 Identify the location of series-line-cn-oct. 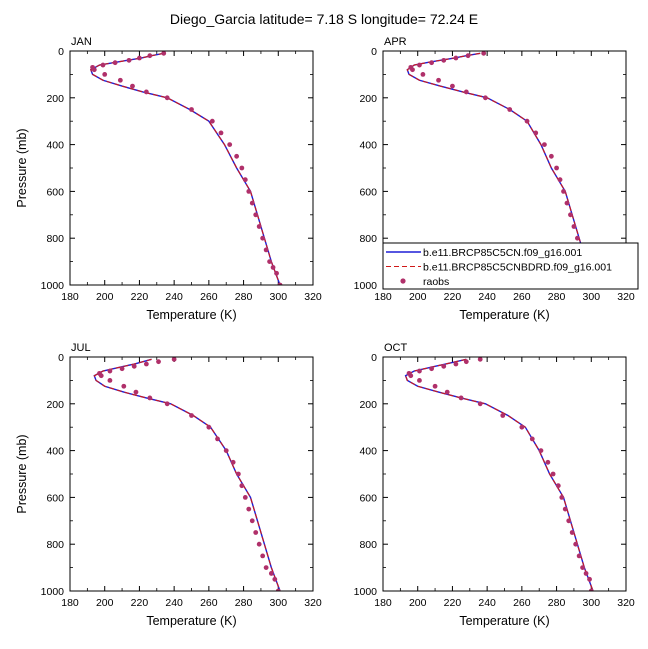
(499, 474).